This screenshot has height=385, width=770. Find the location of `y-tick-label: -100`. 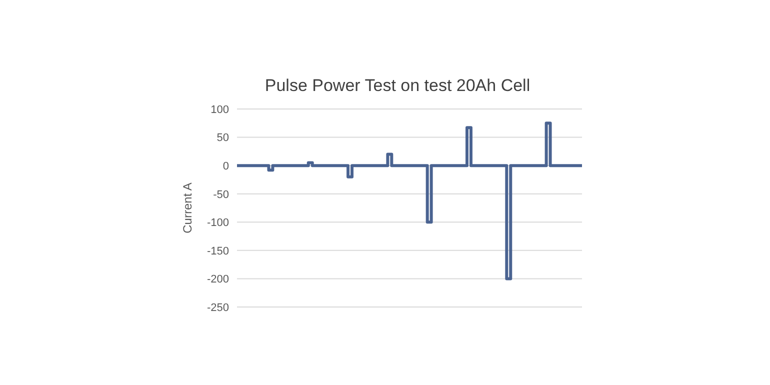

y-tick-label: -100 is located at coordinates (217, 223).